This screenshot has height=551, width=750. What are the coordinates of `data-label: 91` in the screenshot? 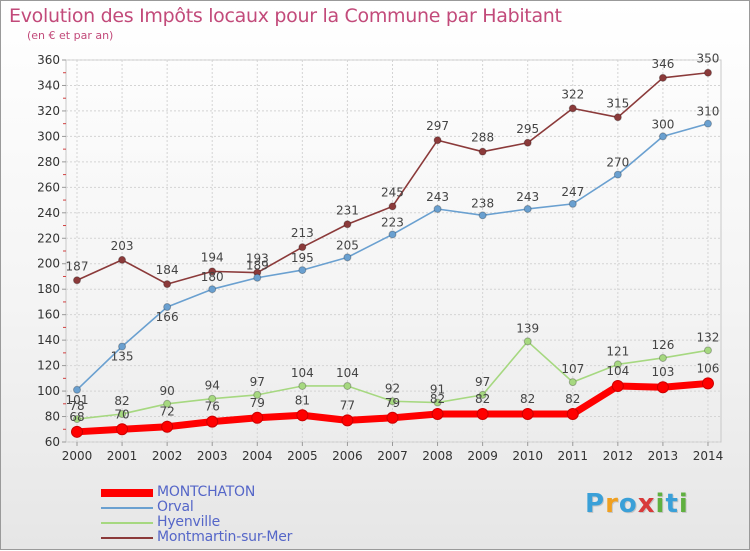 It's located at (437, 390).